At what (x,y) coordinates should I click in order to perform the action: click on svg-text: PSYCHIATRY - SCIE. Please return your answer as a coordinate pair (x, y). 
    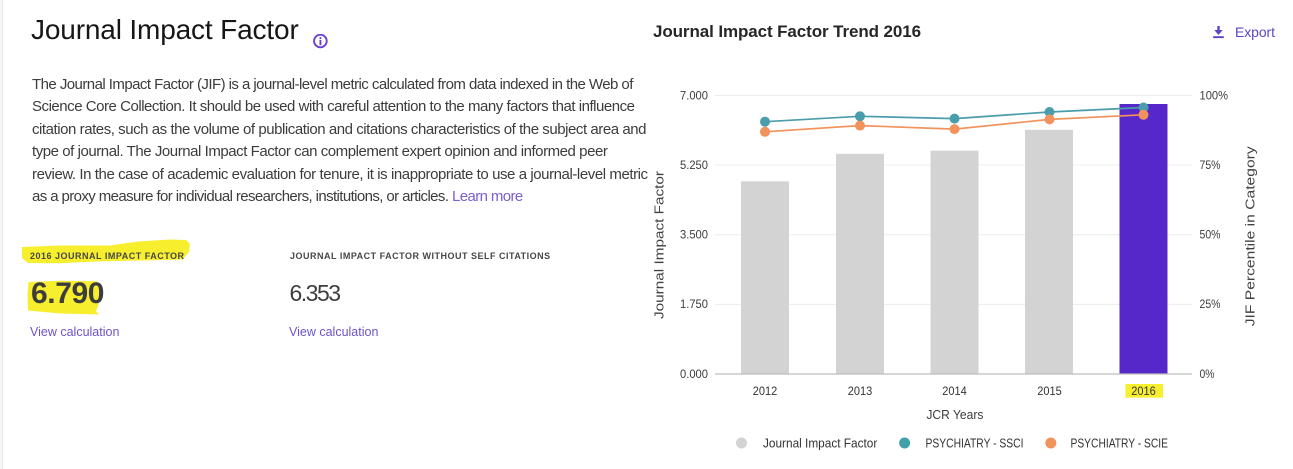
    Looking at the image, I should click on (1120, 444).